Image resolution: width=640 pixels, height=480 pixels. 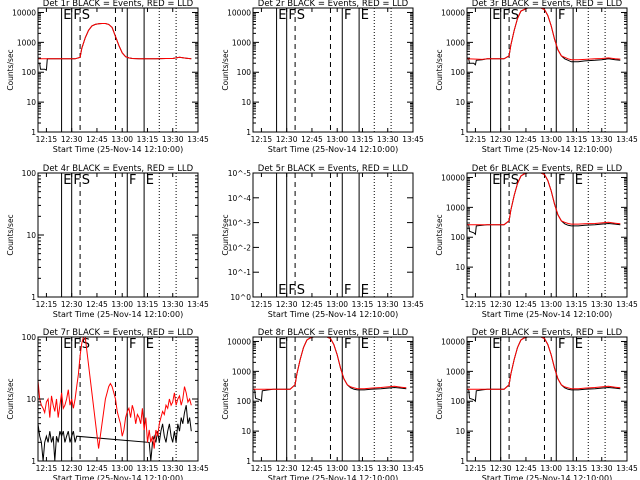 What do you see at coordinates (118, 333) in the screenshot?
I see `panel-title: Det 7r BLACK = Events, RED = LLD` at bounding box center [118, 333].